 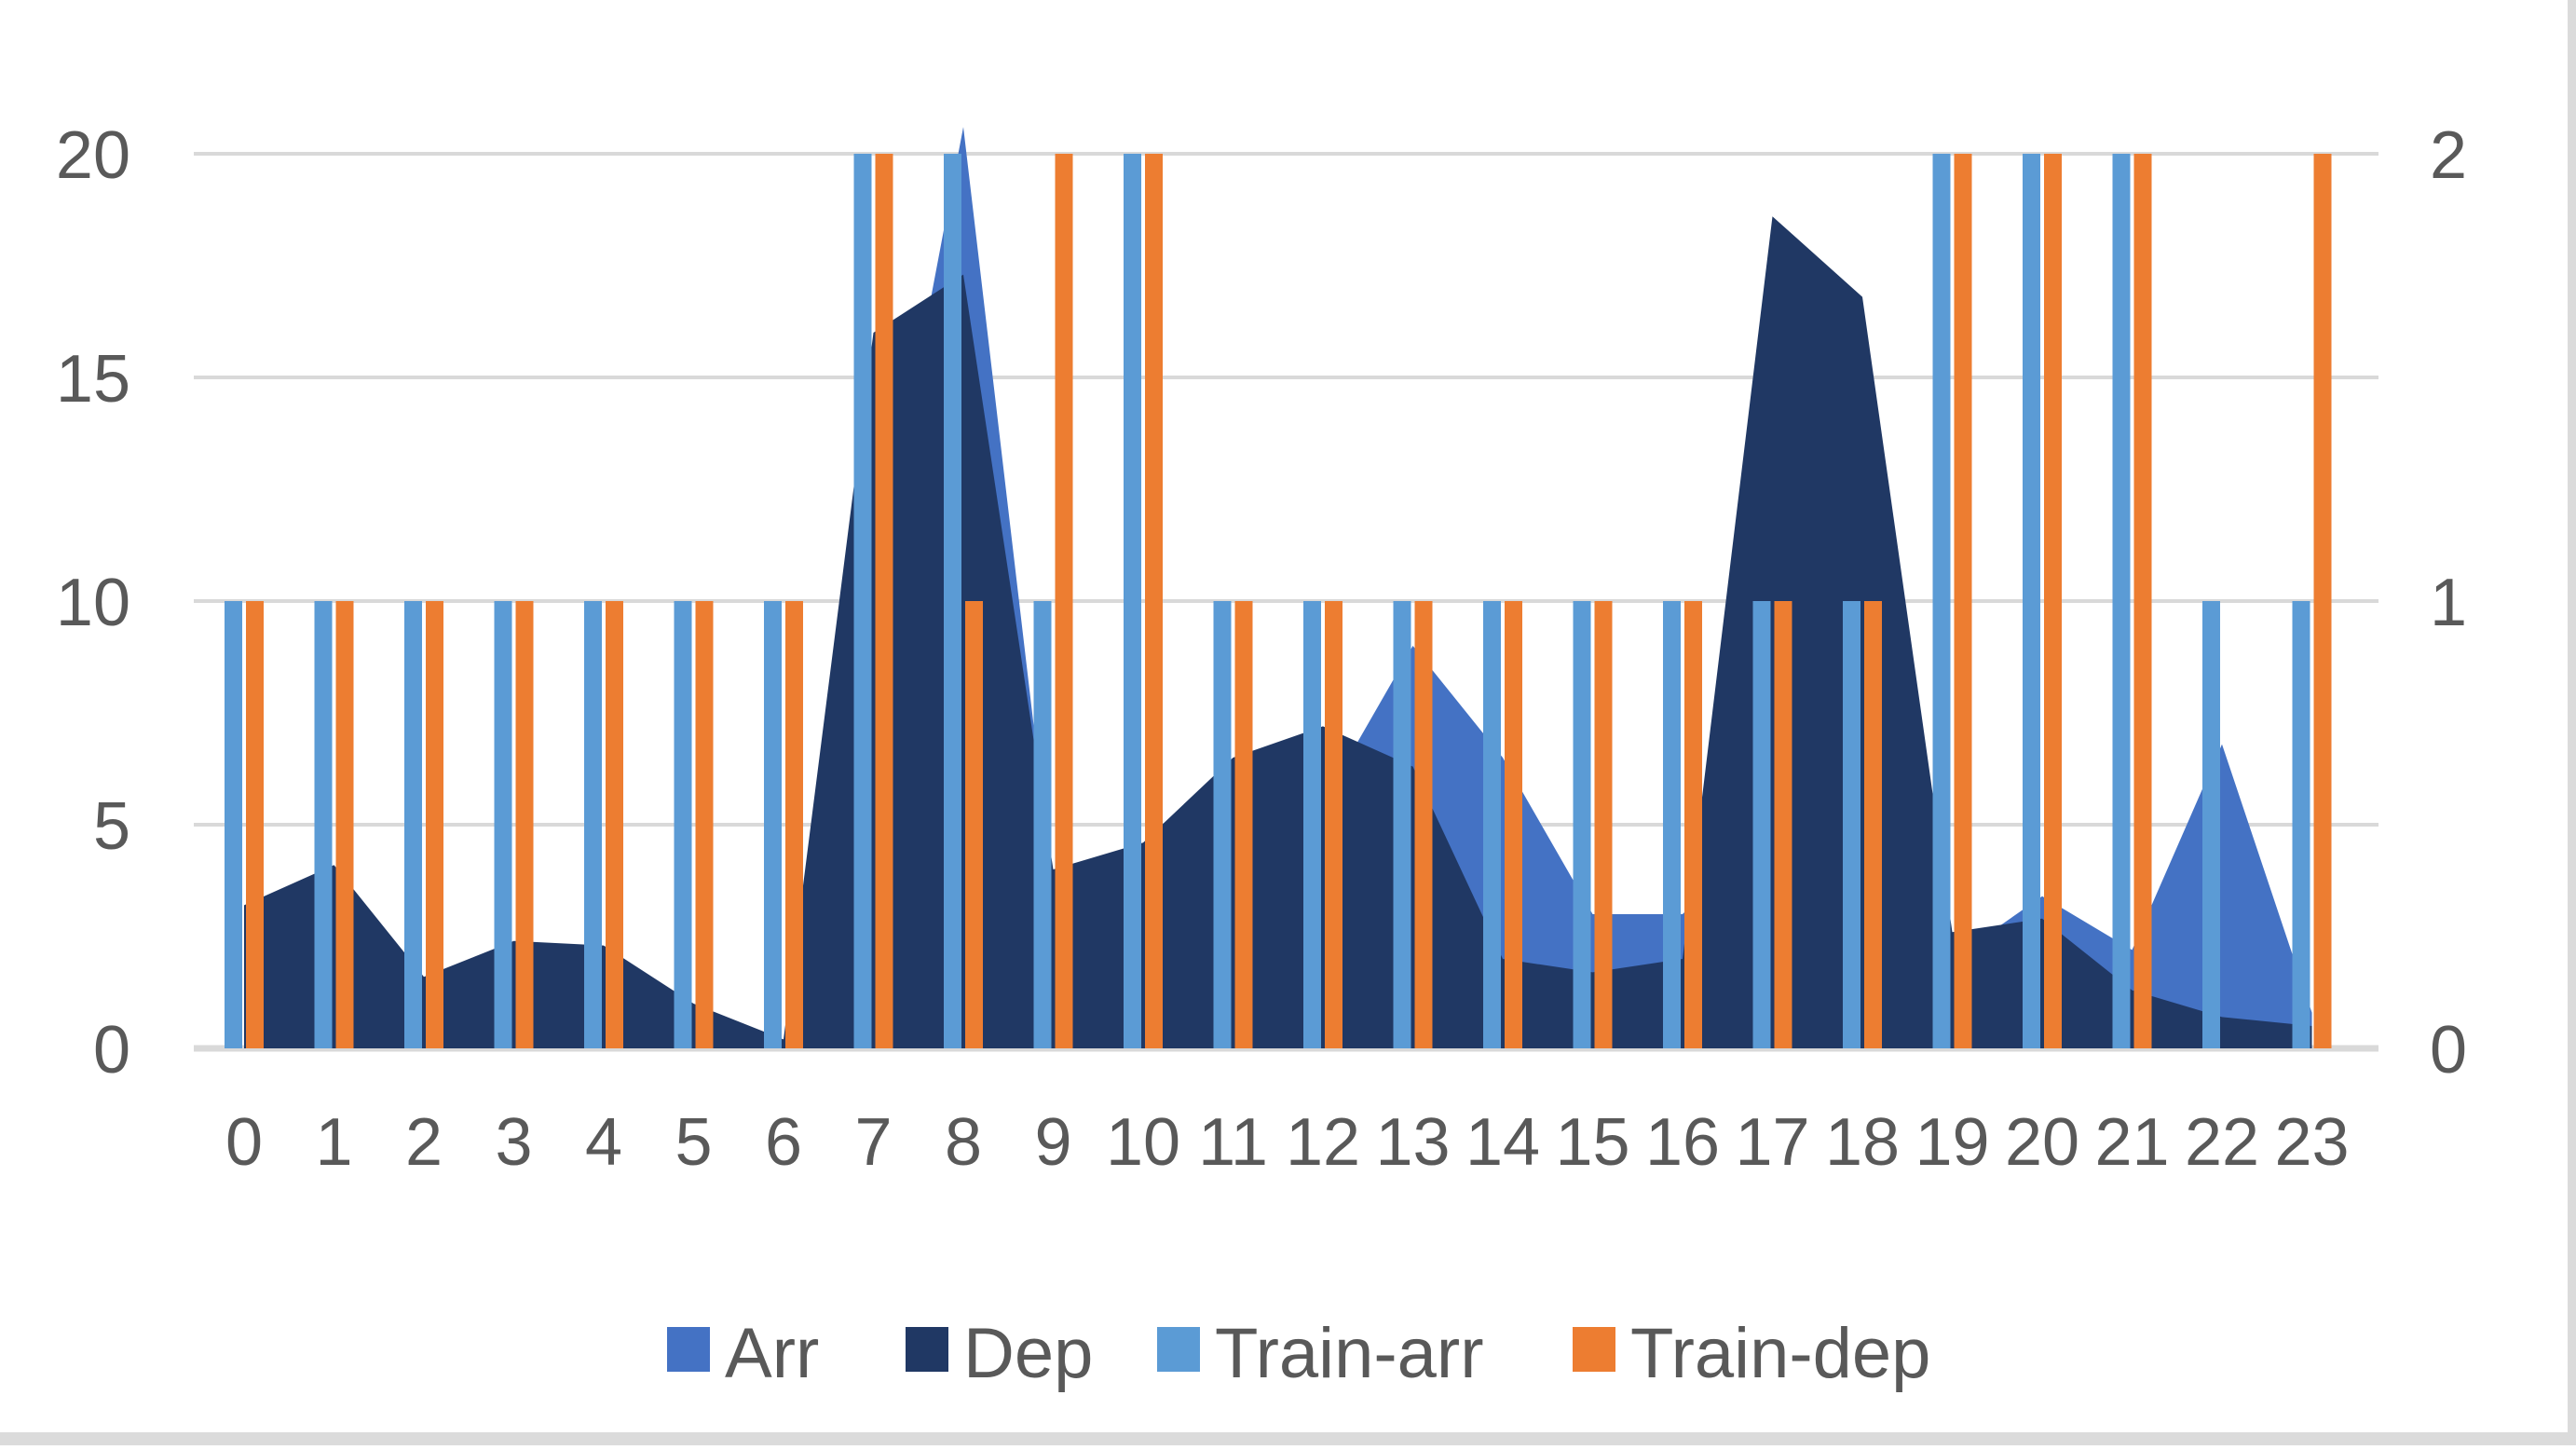 What do you see at coordinates (111, 827) in the screenshot?
I see `left-axis-tick-5: 5` at bounding box center [111, 827].